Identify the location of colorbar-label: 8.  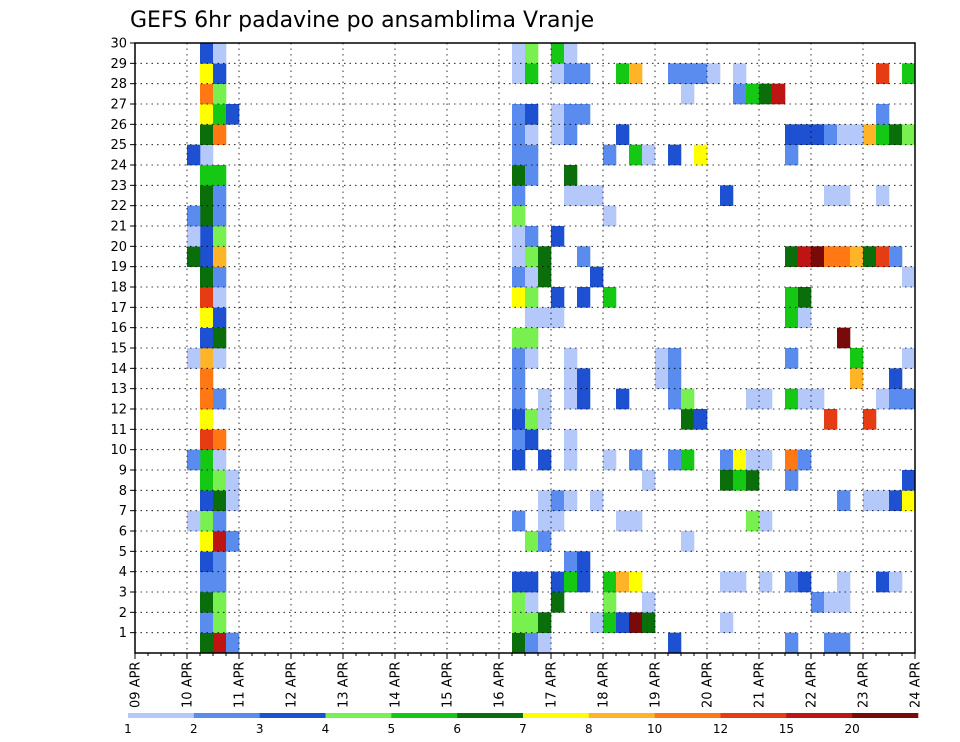
(589, 729).